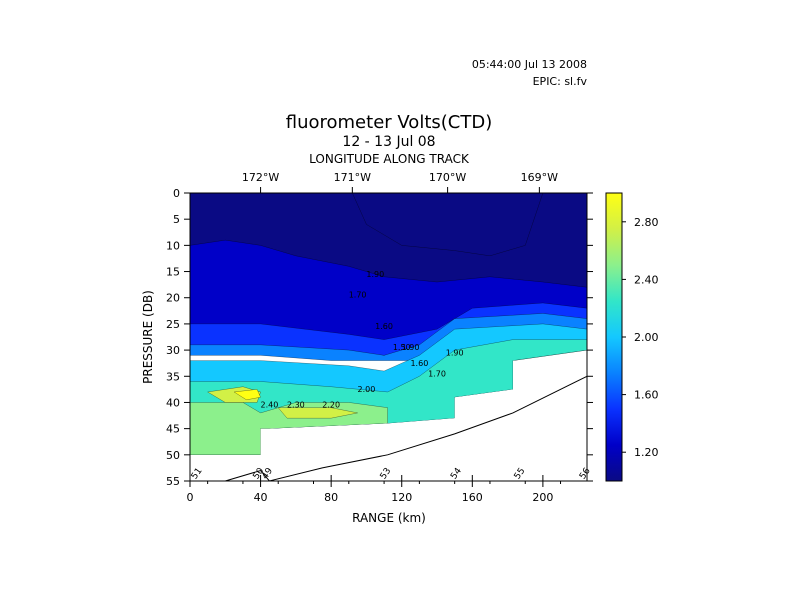 Image resolution: width=792 pixels, height=612 pixels. Describe the element at coordinates (456, 473) in the screenshot. I see `station-label-54: 54` at that location.